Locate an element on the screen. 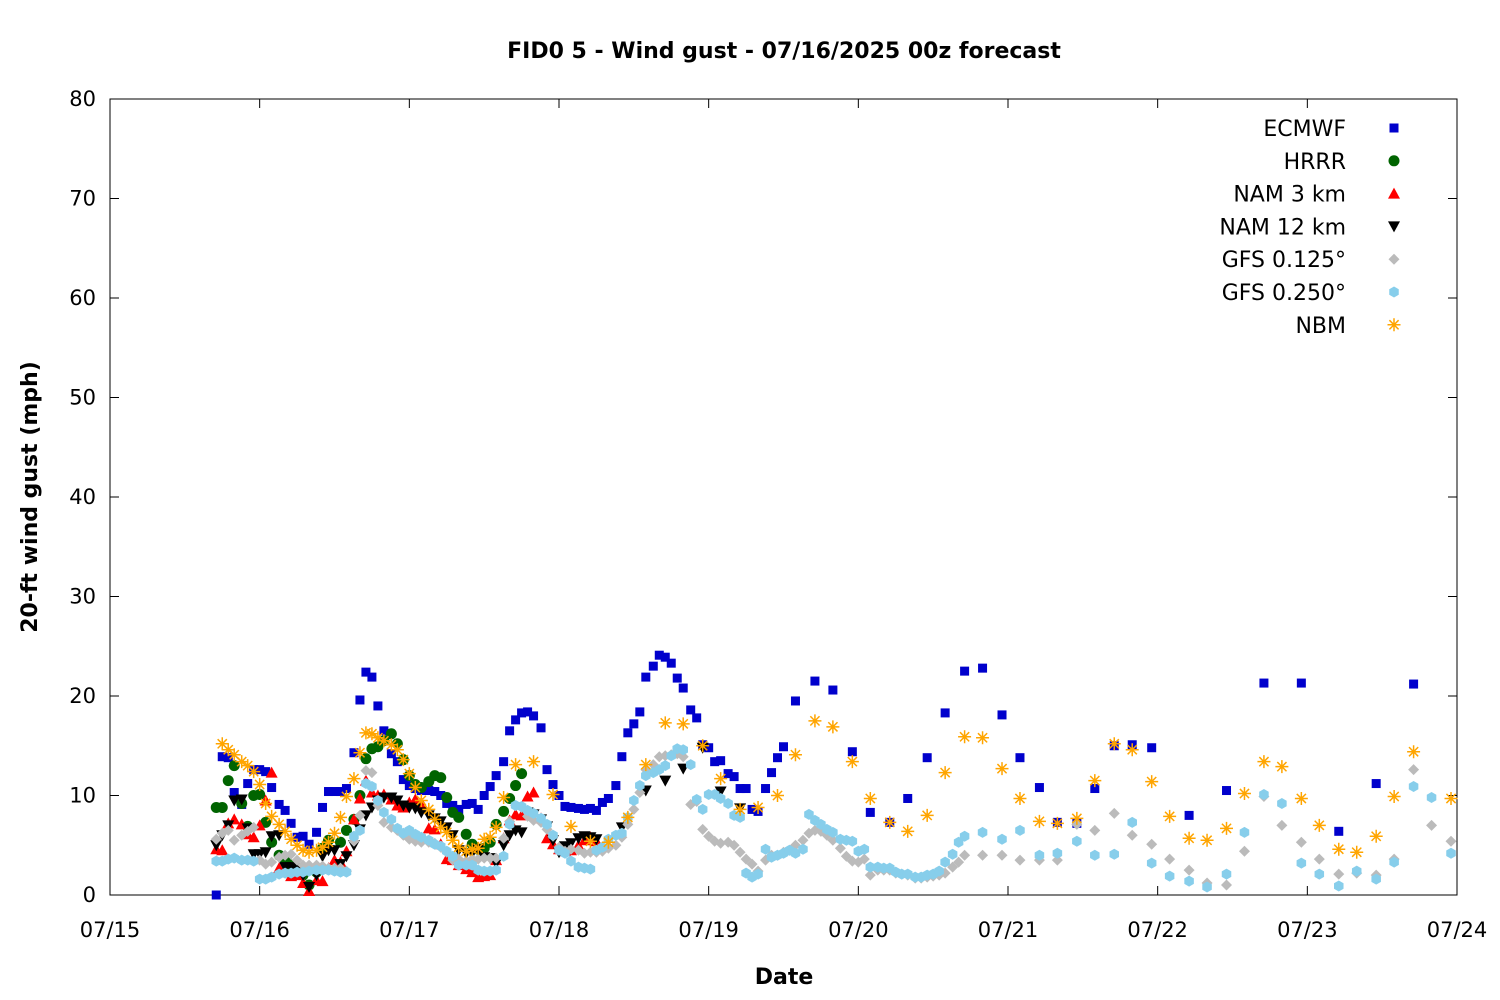 The image size is (1500, 1000). x-axis-label: Date is located at coordinates (784, 977).